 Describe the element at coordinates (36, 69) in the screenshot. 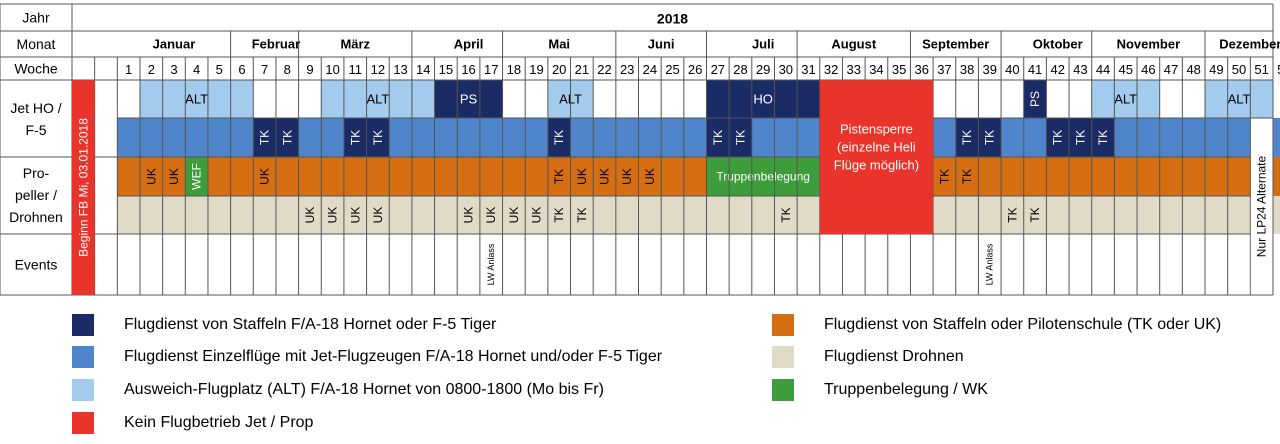

I see `week-header-label: Woche` at that location.